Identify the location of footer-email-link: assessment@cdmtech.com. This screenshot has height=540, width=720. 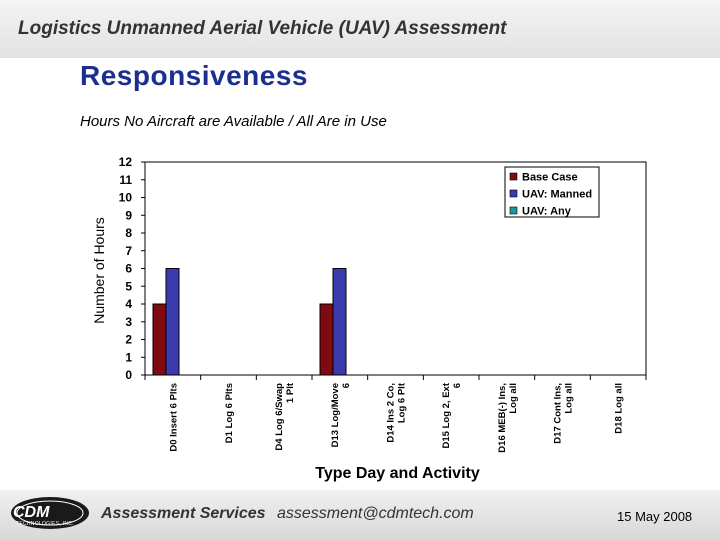
(375, 513).